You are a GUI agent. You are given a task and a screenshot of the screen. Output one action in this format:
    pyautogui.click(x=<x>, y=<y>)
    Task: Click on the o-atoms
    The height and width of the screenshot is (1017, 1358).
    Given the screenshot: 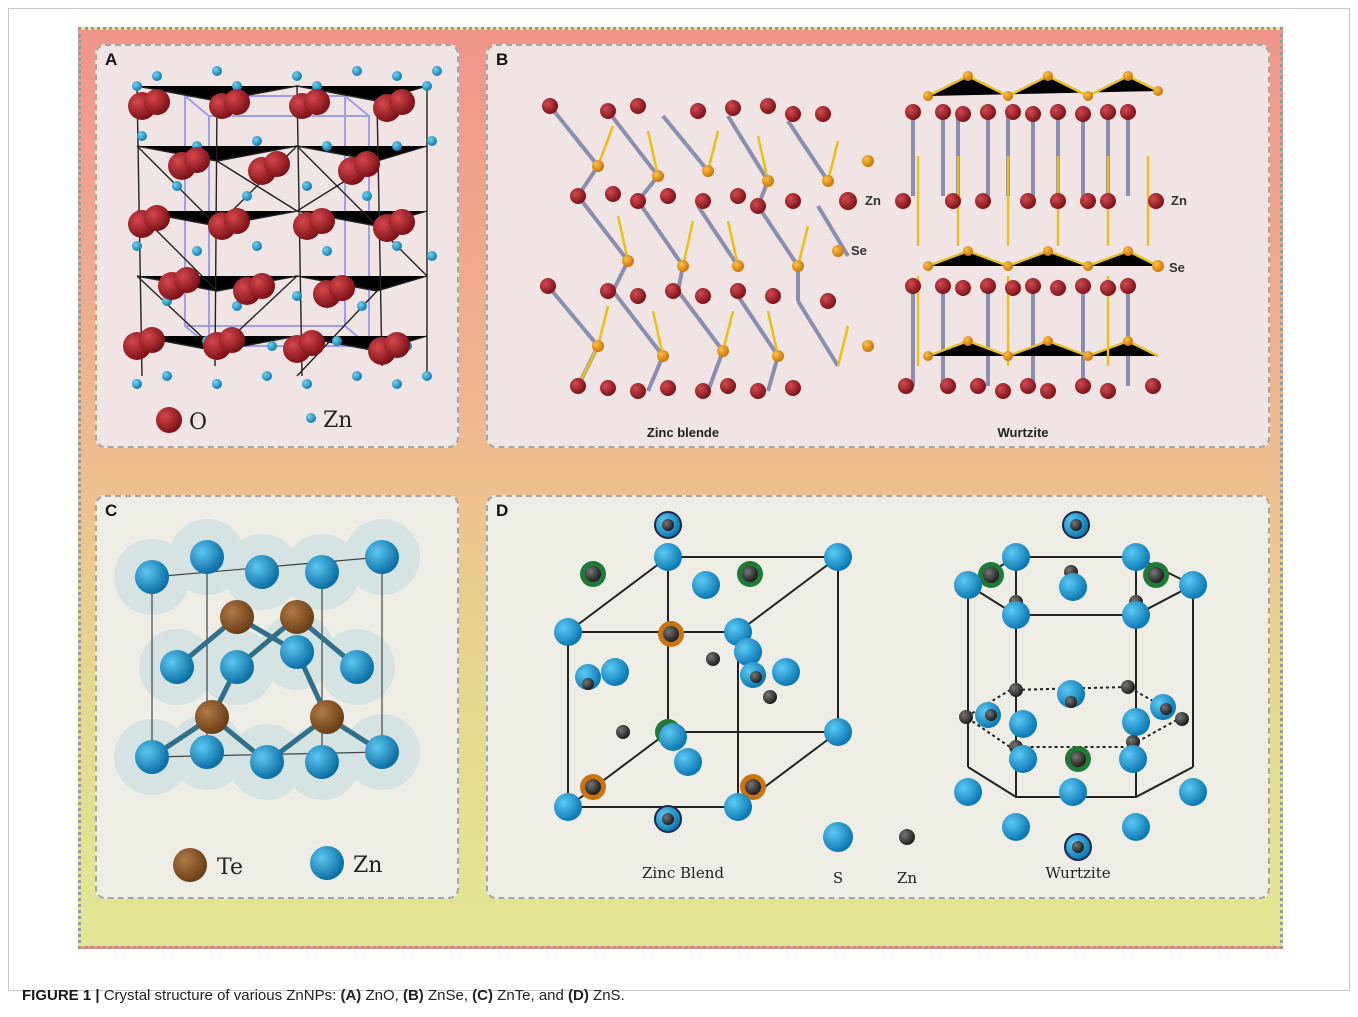 What is the action you would take?
    pyautogui.click(x=269, y=227)
    